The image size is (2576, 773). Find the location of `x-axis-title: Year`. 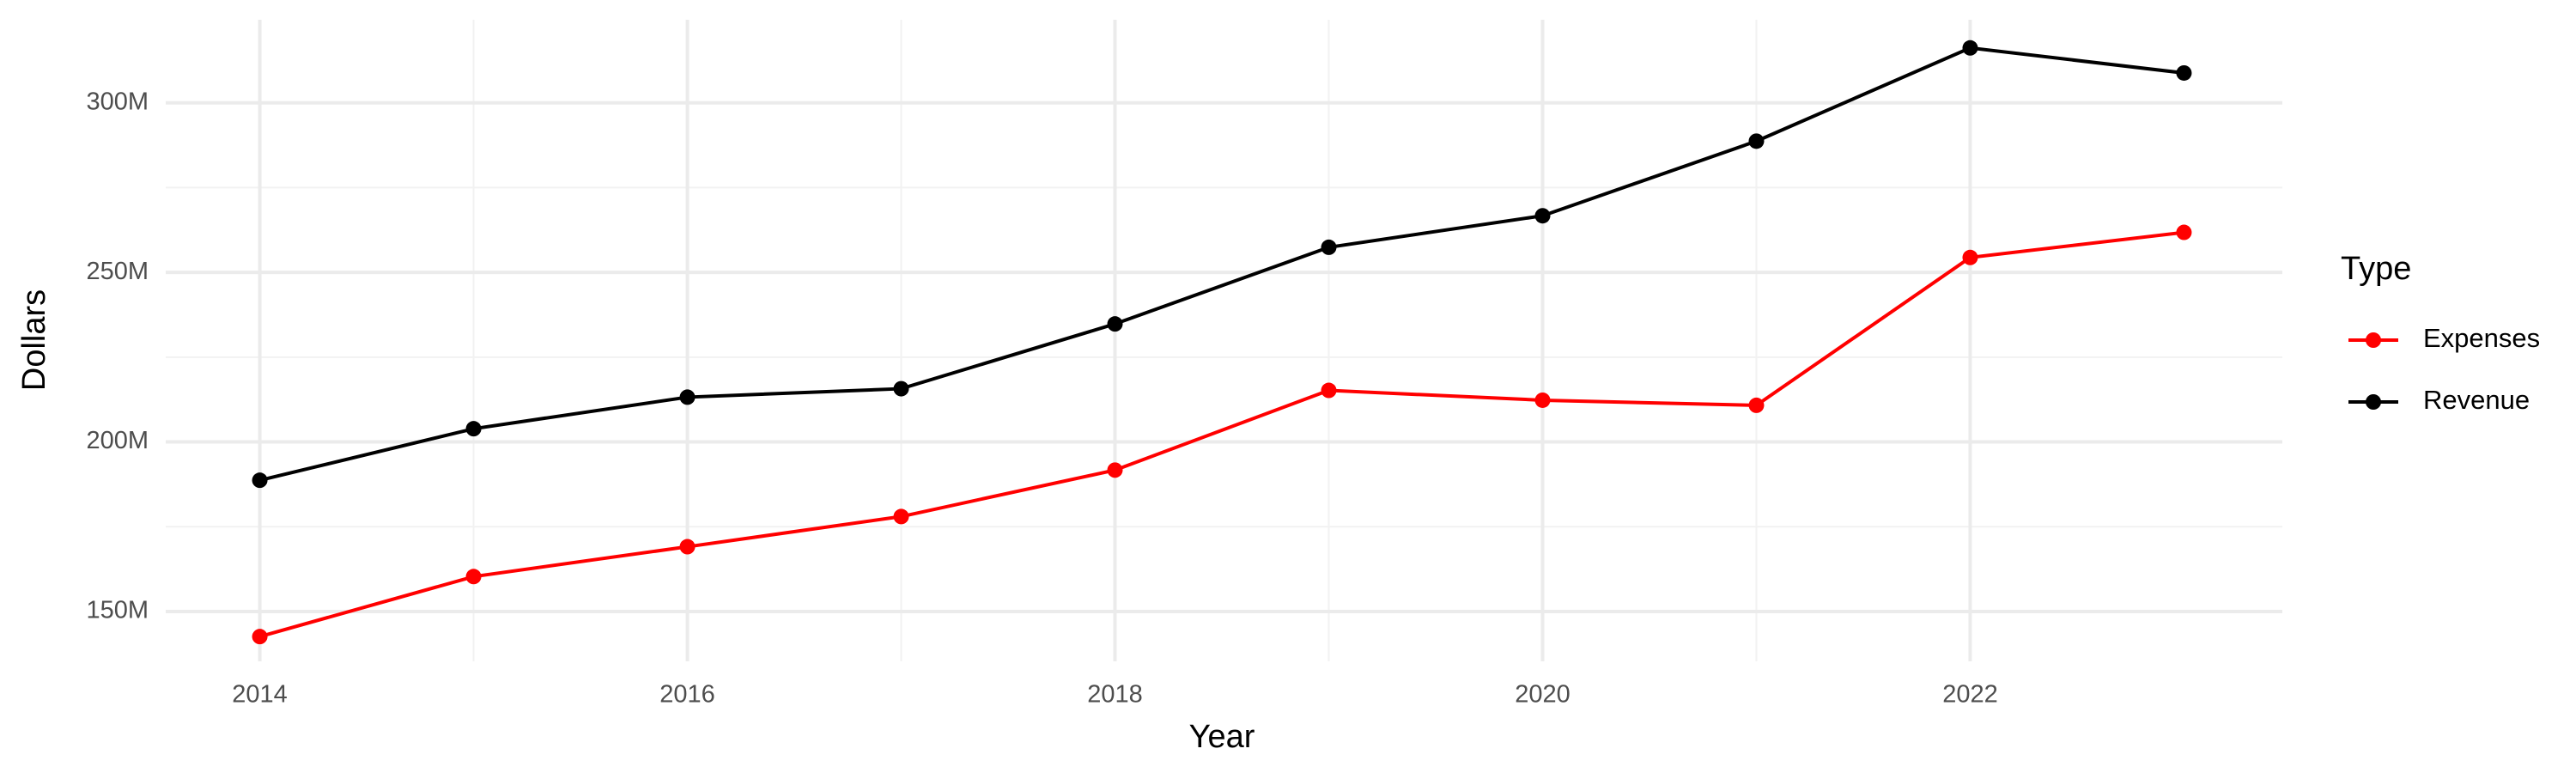

x-axis-title: Year is located at coordinates (1222, 737).